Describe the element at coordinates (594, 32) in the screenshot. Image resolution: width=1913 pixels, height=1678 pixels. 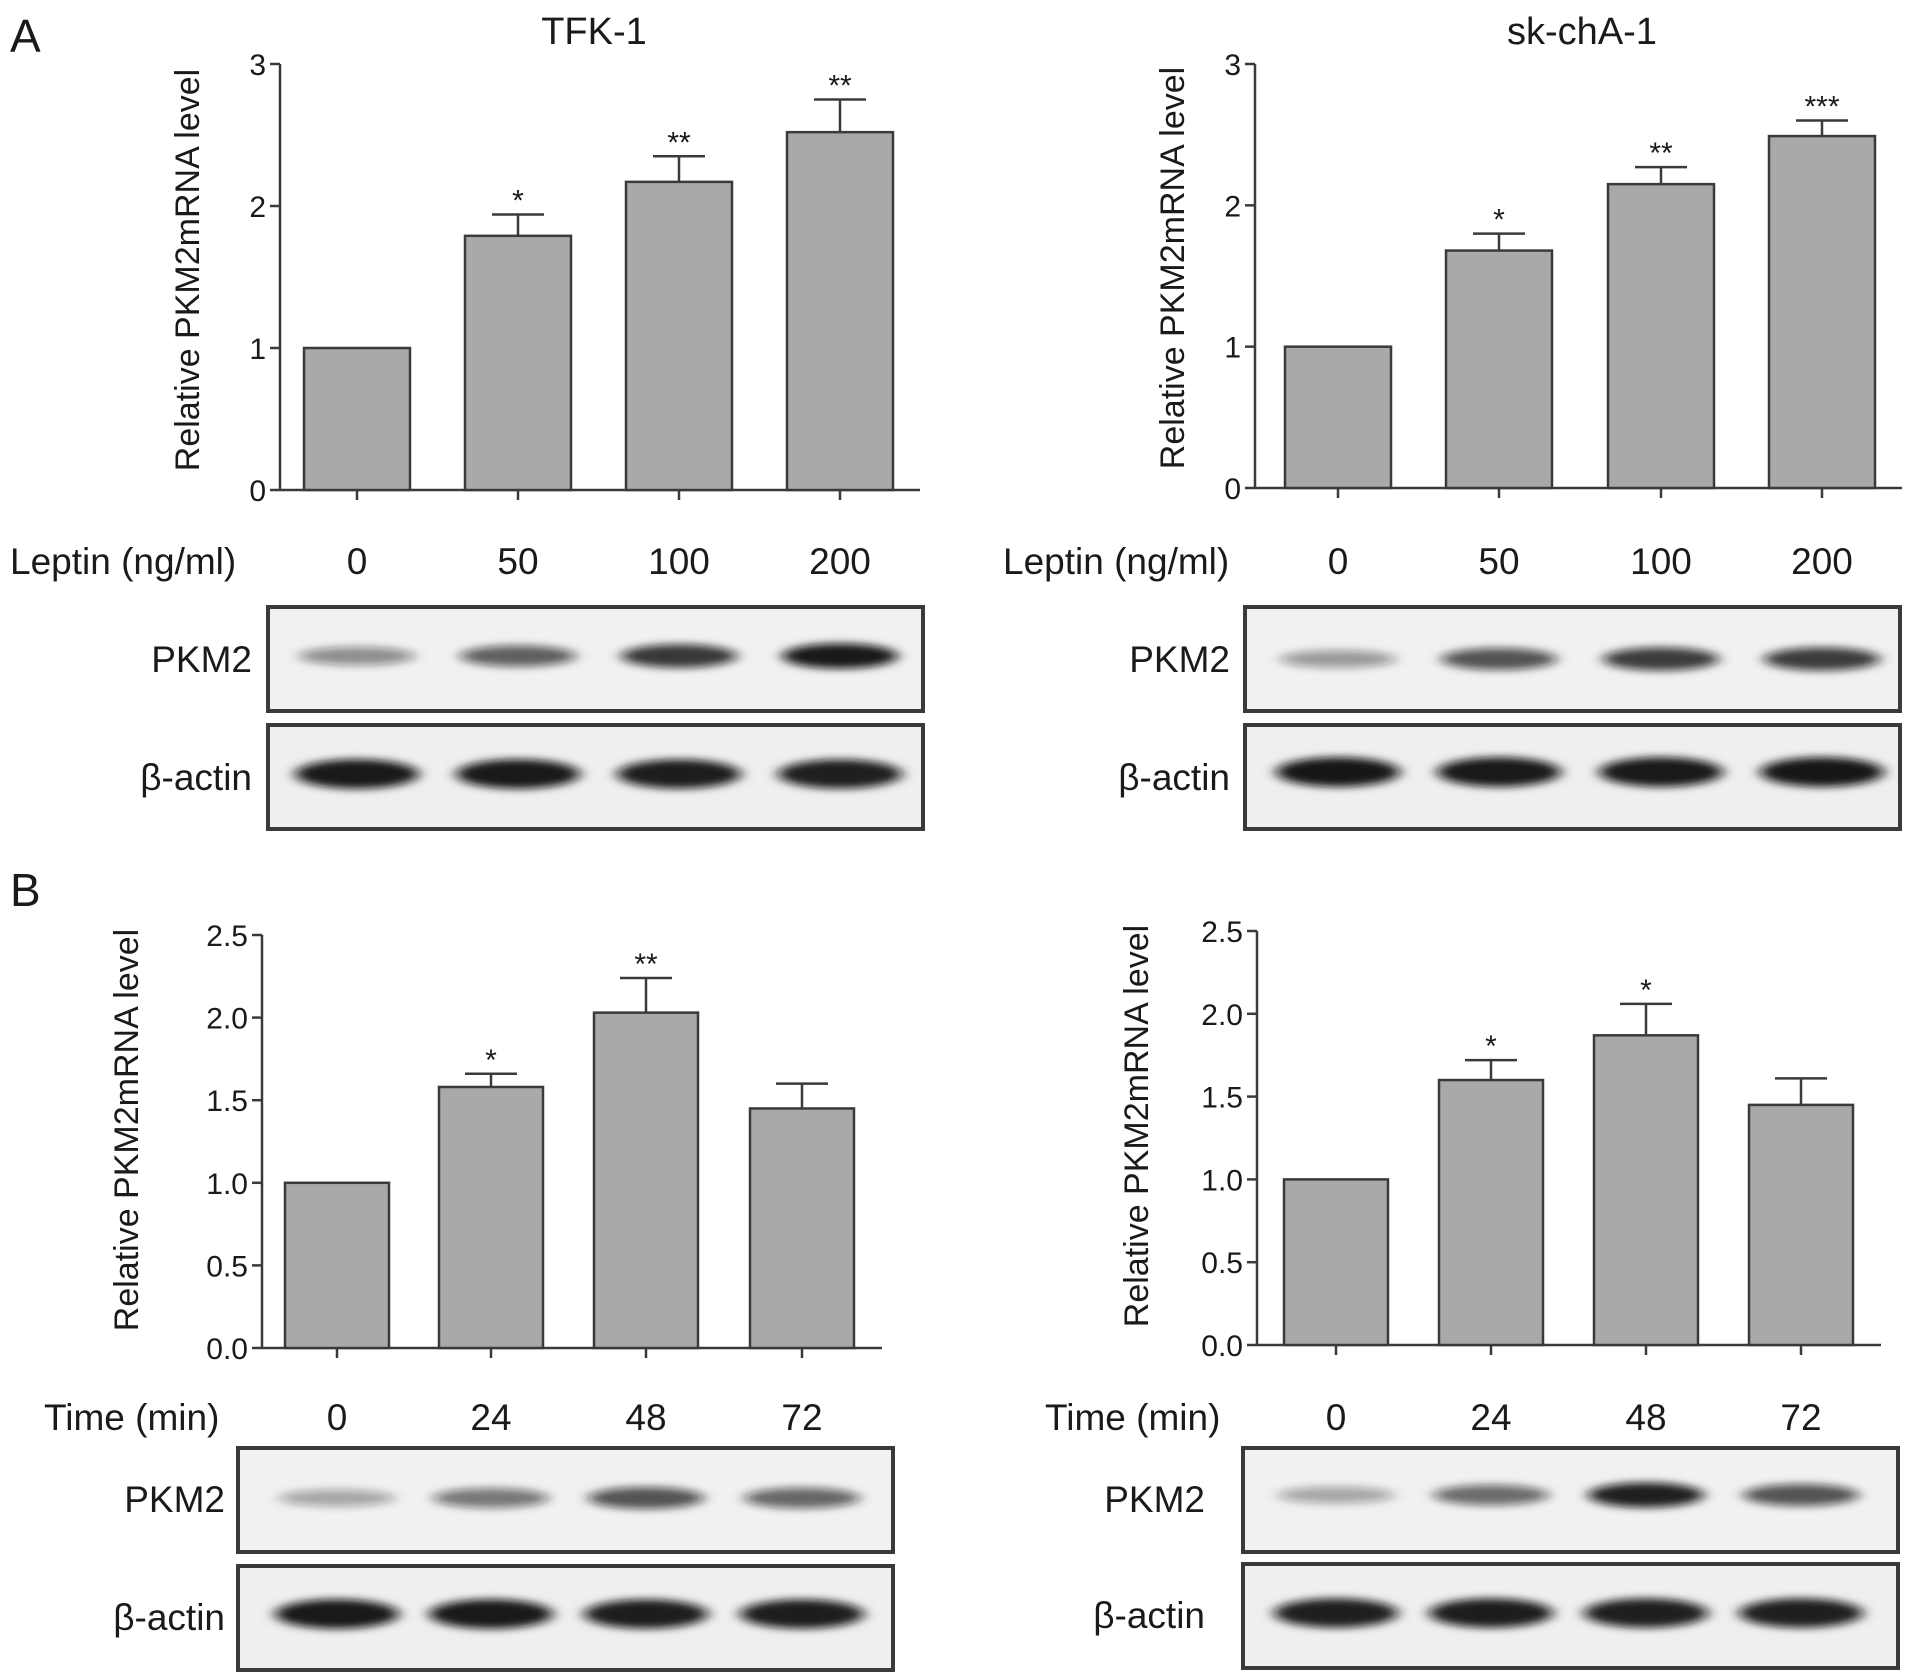
I see `chart-title: TFK-1` at that location.